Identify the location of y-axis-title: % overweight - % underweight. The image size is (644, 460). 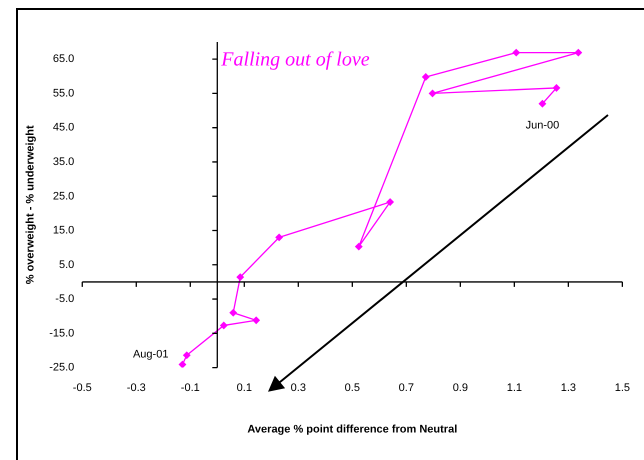
(30, 204).